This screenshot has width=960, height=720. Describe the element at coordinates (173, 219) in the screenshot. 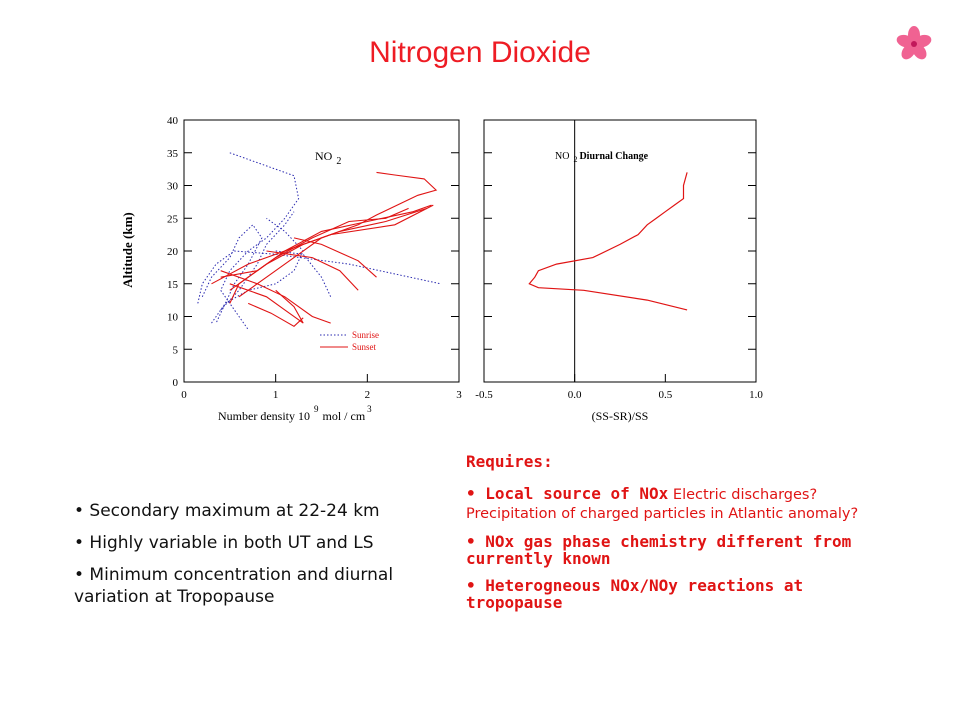

I see `chart1-ytick-label: 25` at that location.